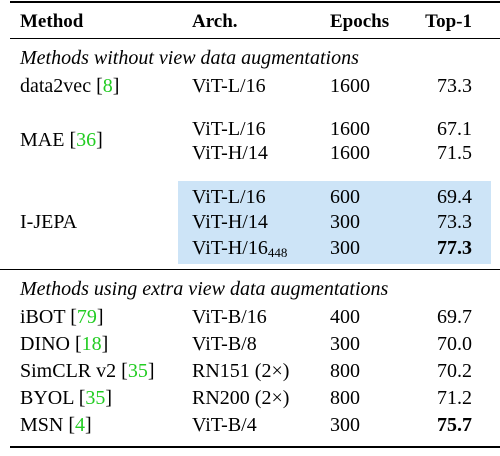  I want to click on method-name: SimCLR v2 [35], so click(87, 371).